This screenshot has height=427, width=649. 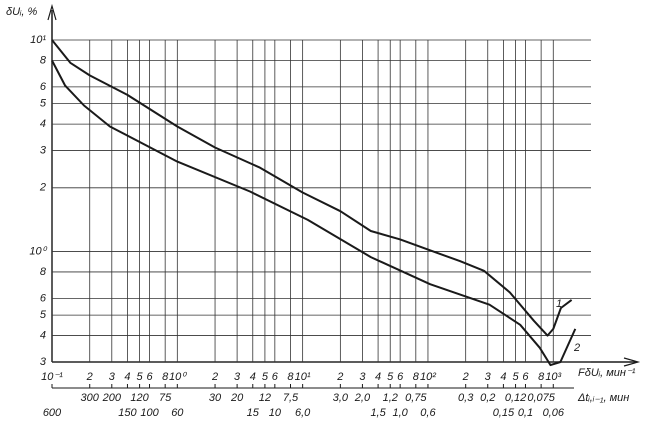 What do you see at coordinates (52, 377) in the screenshot?
I see `x-tick-label: 10⁻¹` at bounding box center [52, 377].